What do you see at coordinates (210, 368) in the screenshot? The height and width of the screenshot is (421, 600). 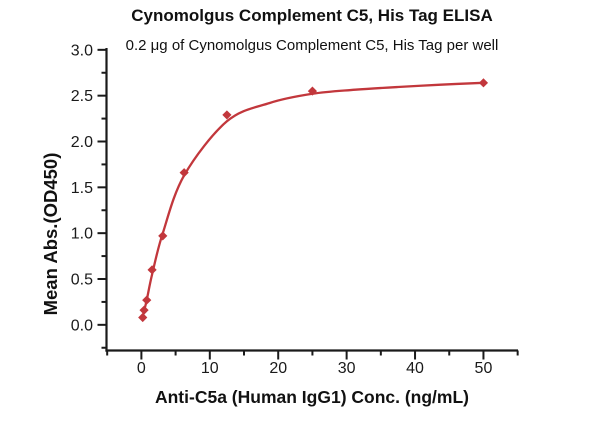 I see `x-tick-label: 10` at bounding box center [210, 368].